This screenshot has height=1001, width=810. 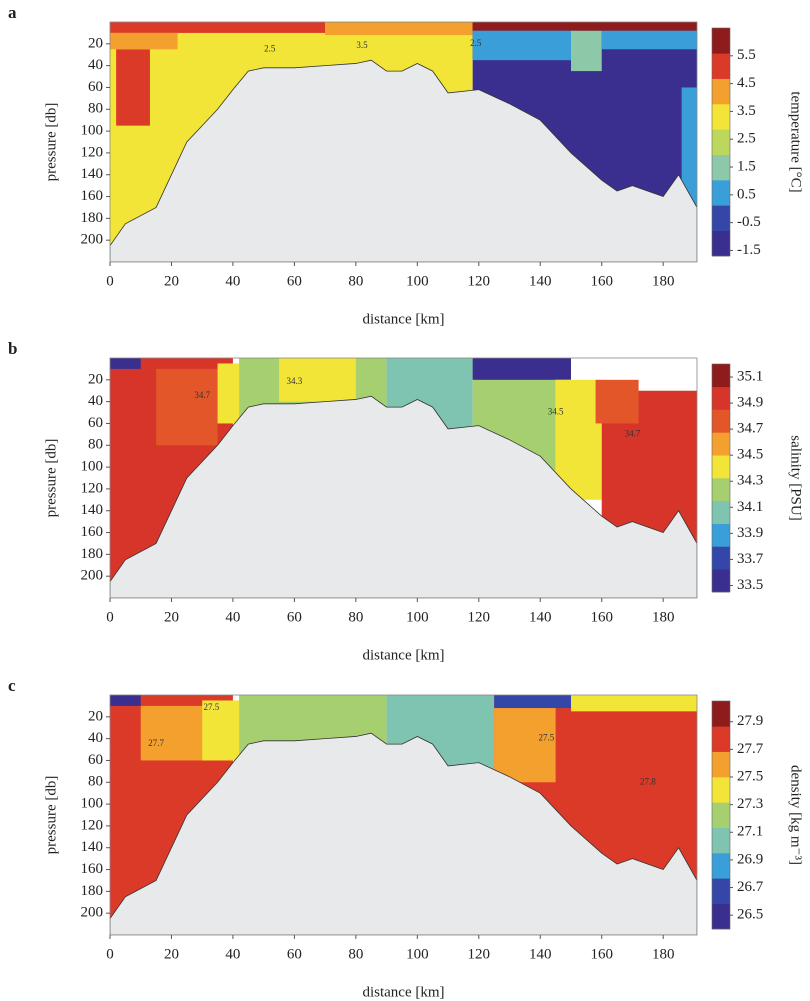 I want to click on colorbar-tick-label: 33.5, so click(x=750, y=585).